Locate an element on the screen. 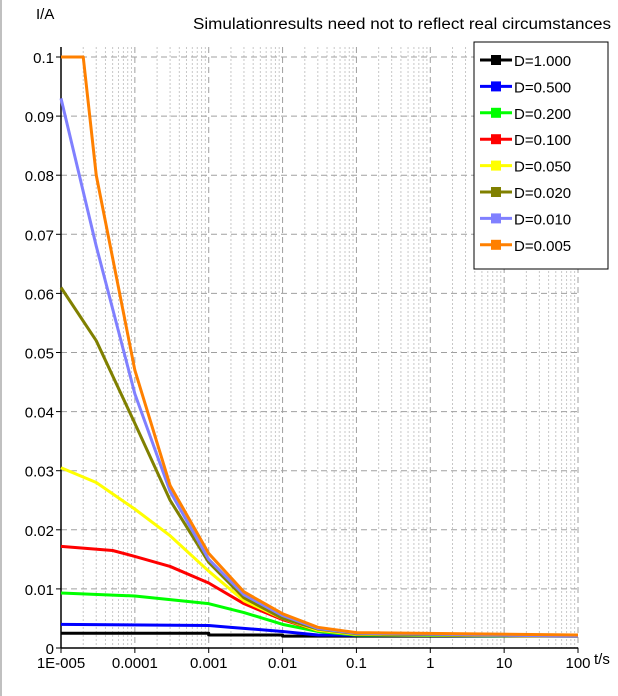 Image resolution: width=618 pixels, height=696 pixels. legend-label: D=0.500 is located at coordinates (542, 87).